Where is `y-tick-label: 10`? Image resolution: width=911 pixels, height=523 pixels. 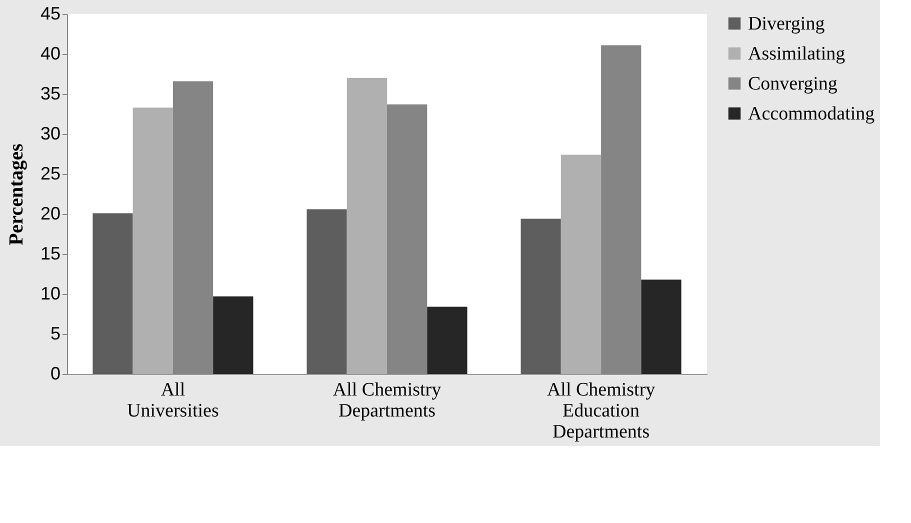 y-tick-label: 10 is located at coordinates (50, 294).